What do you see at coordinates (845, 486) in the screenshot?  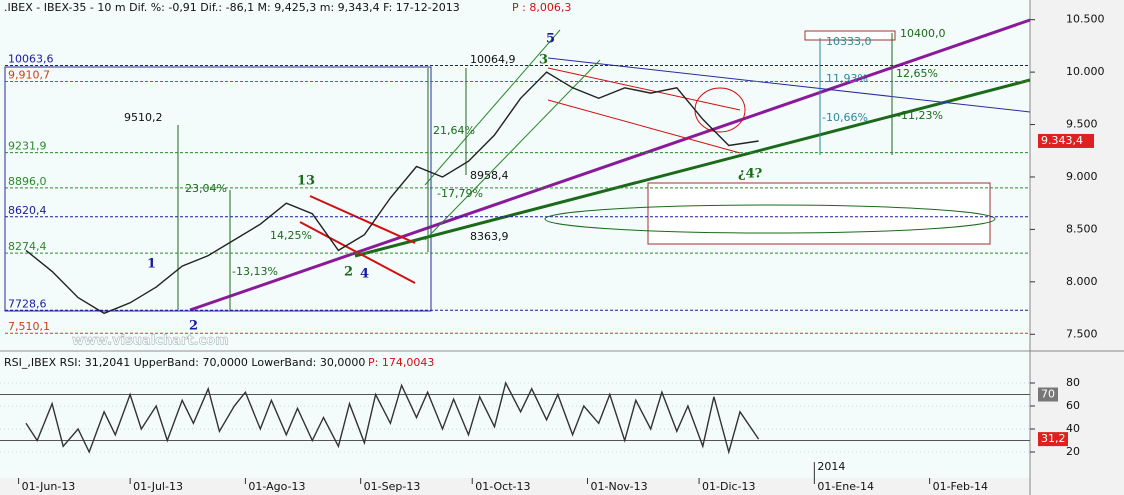 I see `x-tick-label: 01-Ene-14` at bounding box center [845, 486].